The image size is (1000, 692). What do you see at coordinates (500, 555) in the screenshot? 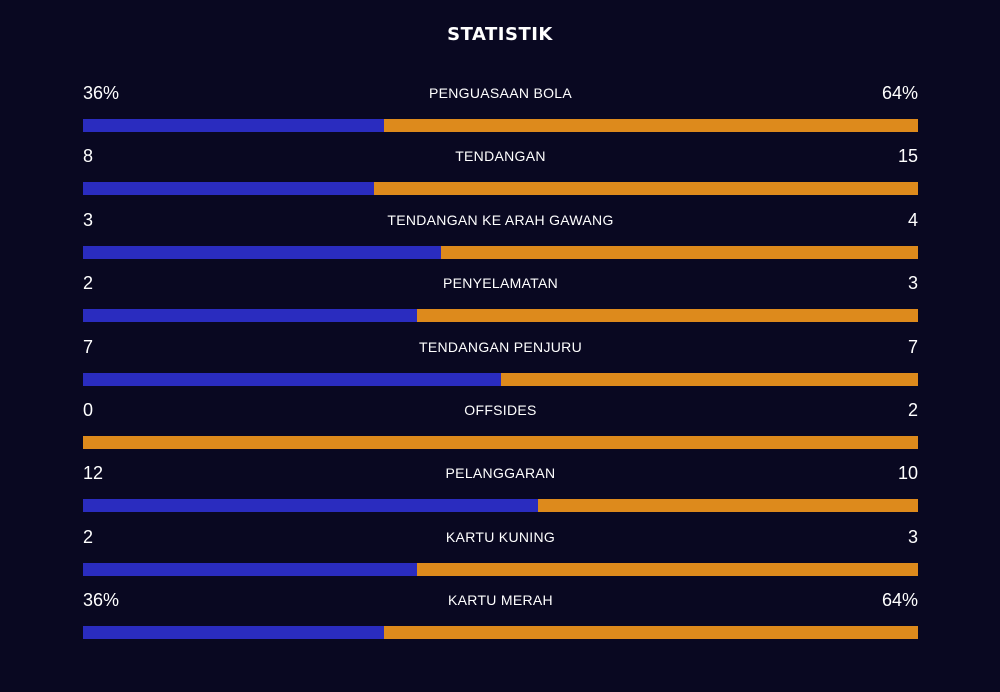
I see `stat-row-yellow-cards: 2 KARTU KUNING 3` at bounding box center [500, 555].